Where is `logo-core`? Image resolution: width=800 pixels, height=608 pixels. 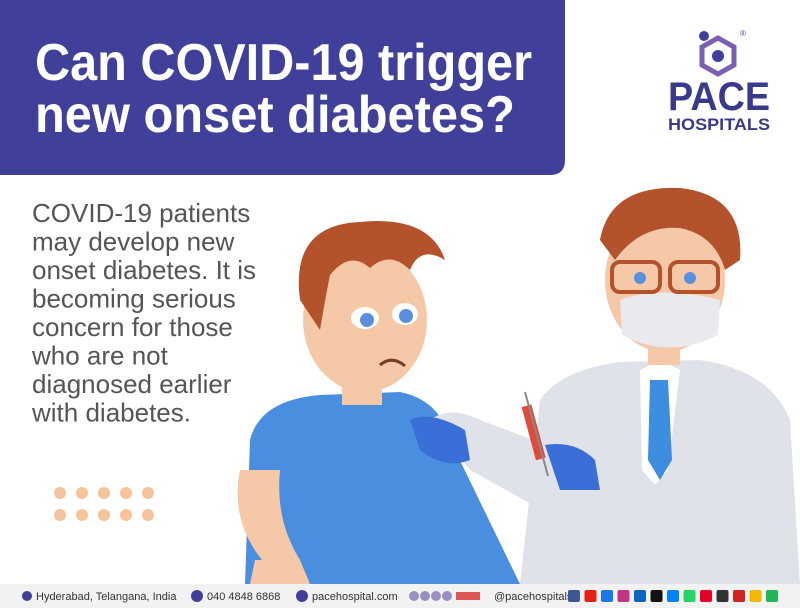 logo-core is located at coordinates (718, 56).